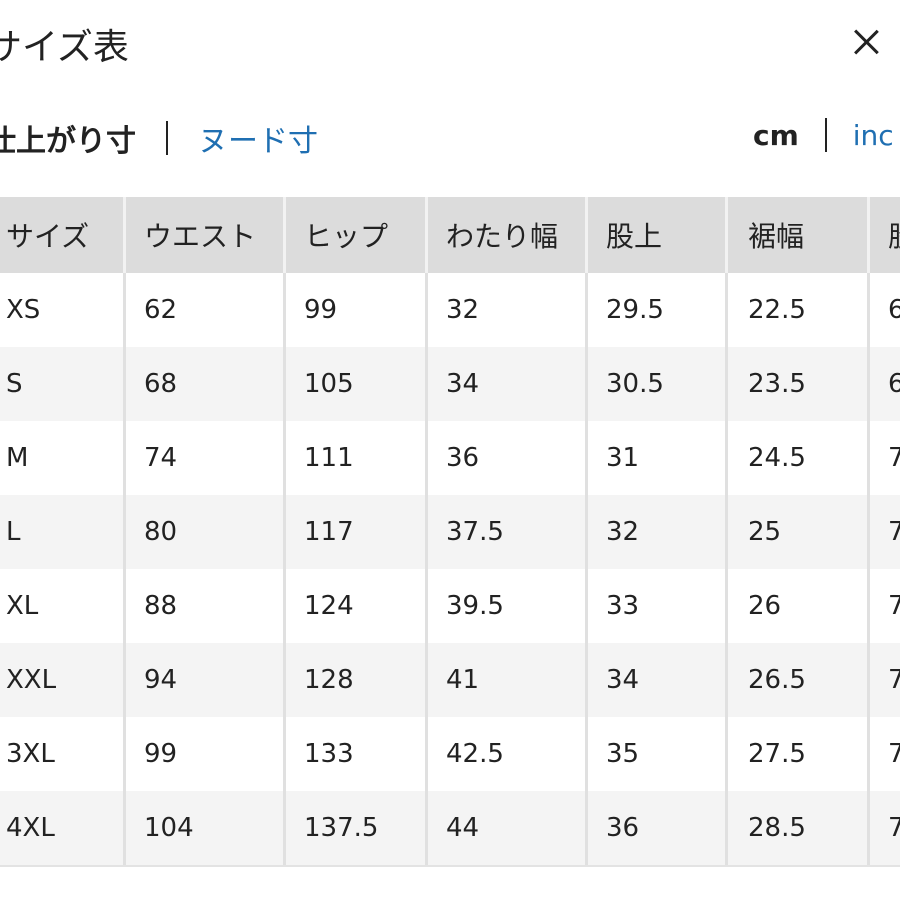  Describe the element at coordinates (799, 606) in the screenshot. I see `table-cell: 26` at that location.